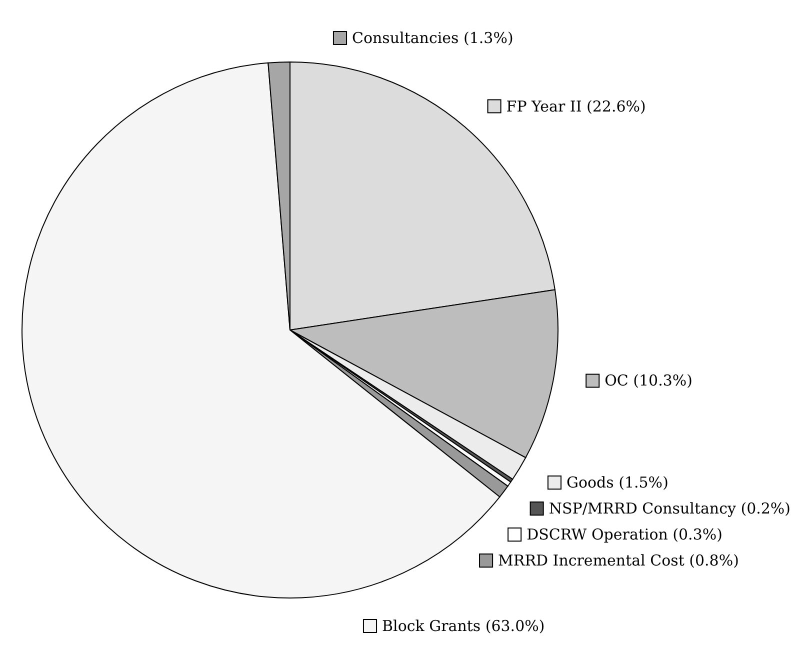  I want to click on legend-label: FP Year II (22.6%), so click(576, 106).